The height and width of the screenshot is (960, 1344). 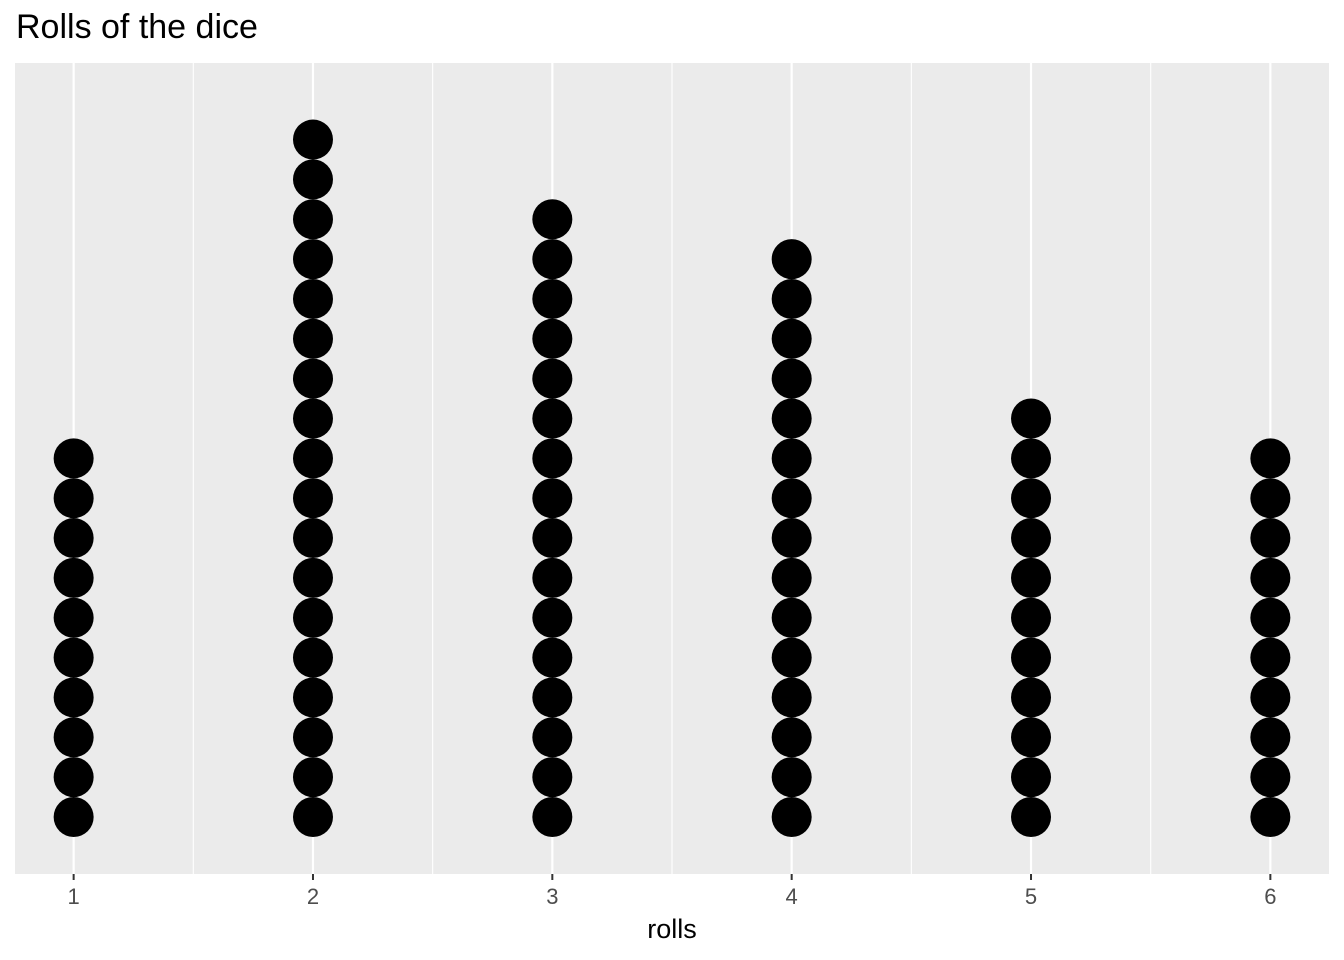 What do you see at coordinates (552, 896) in the screenshot?
I see `x-tick-label: 3` at bounding box center [552, 896].